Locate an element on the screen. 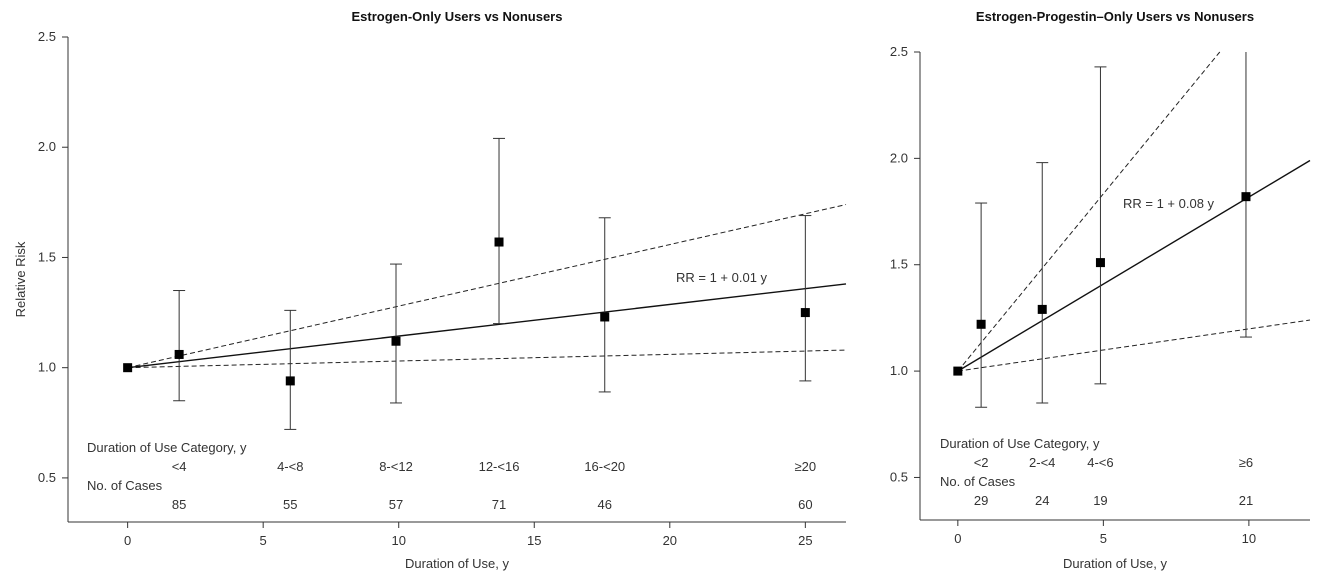  cases-count: 46 is located at coordinates (605, 504).